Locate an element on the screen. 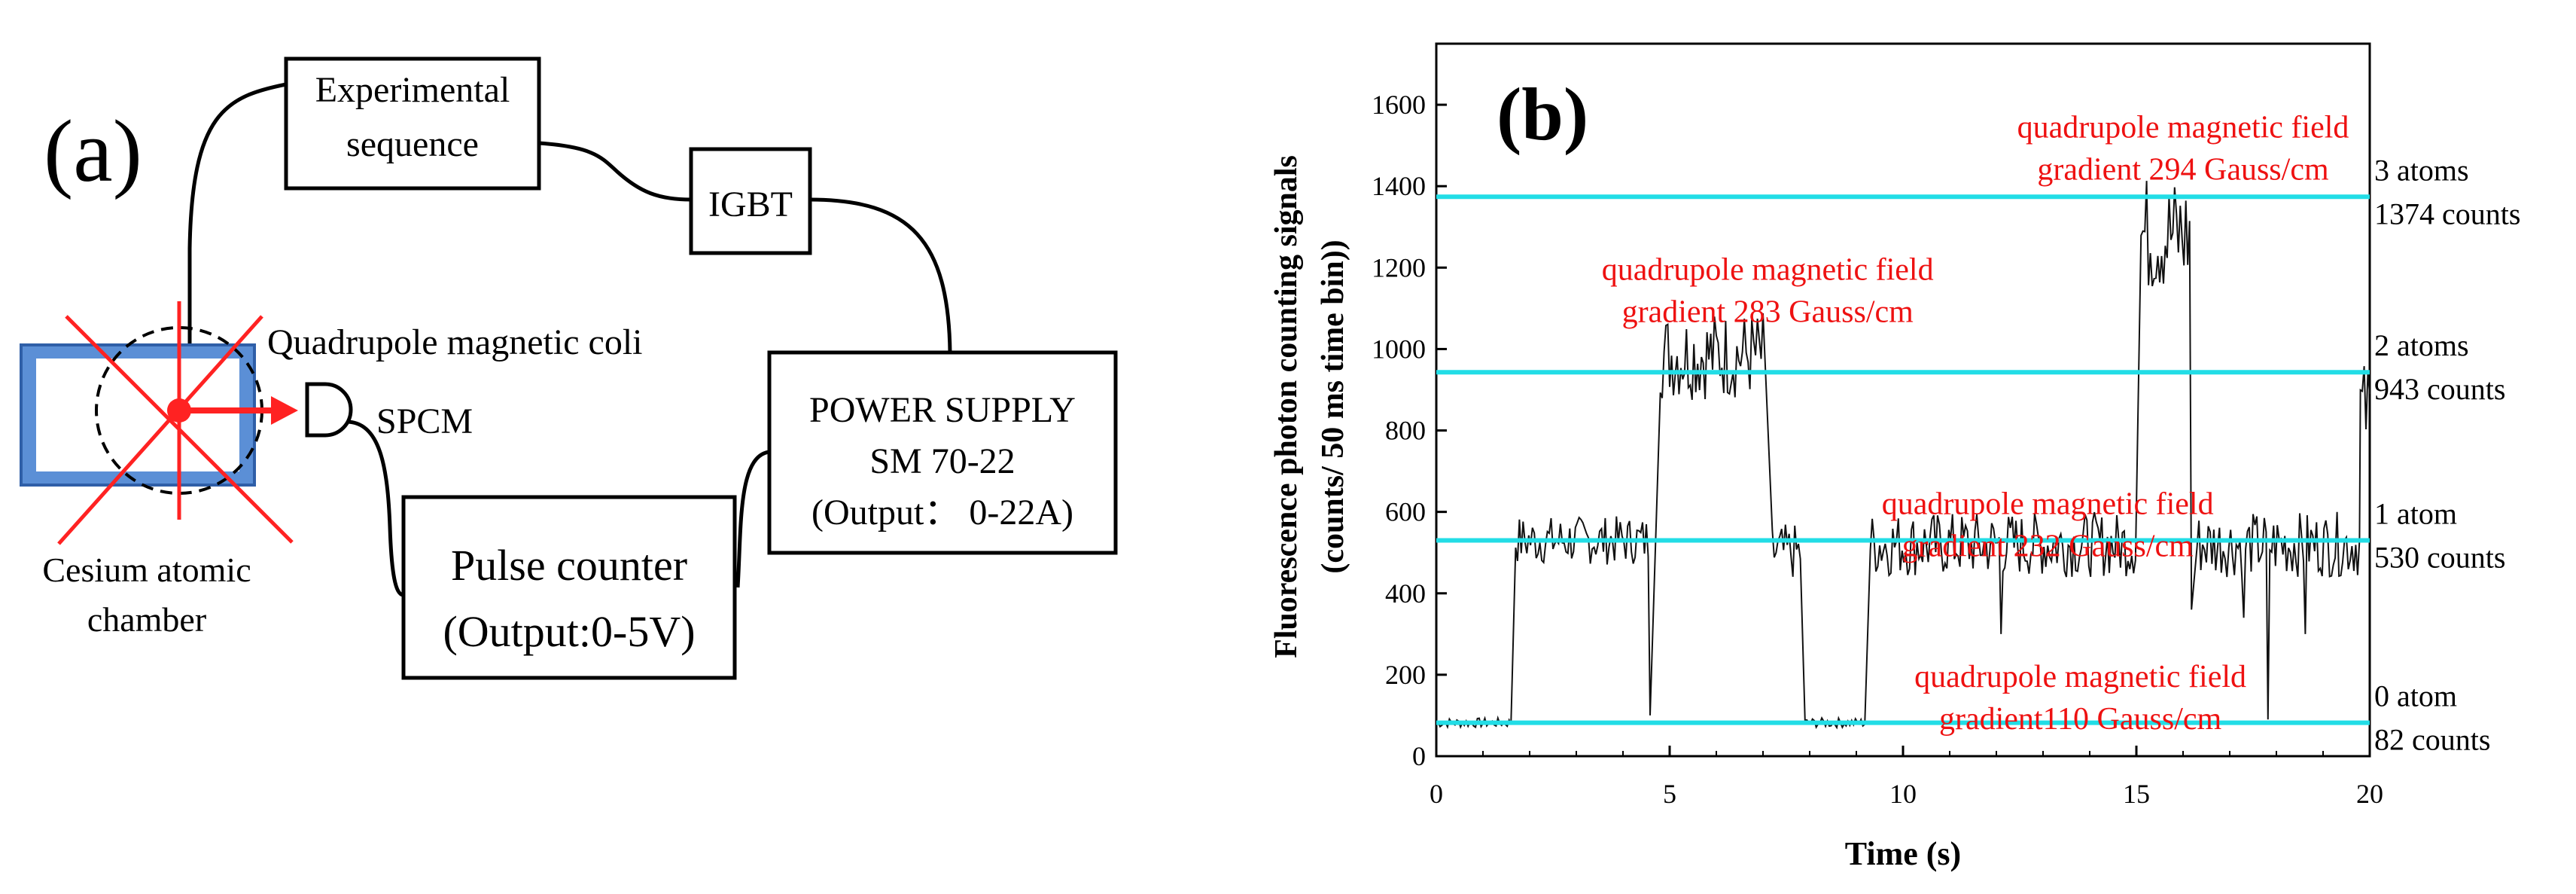  fluorescence-arrow-head is located at coordinates (285, 410).